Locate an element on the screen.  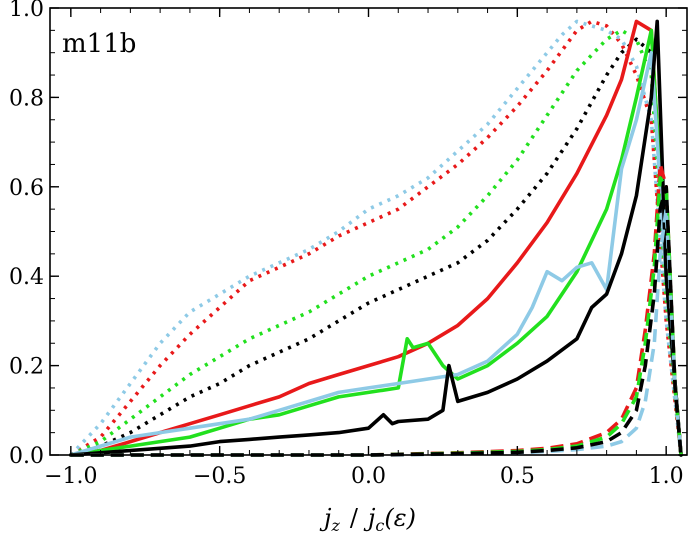
x-axis-label: jz / jc(ε) is located at coordinates (367, 519).